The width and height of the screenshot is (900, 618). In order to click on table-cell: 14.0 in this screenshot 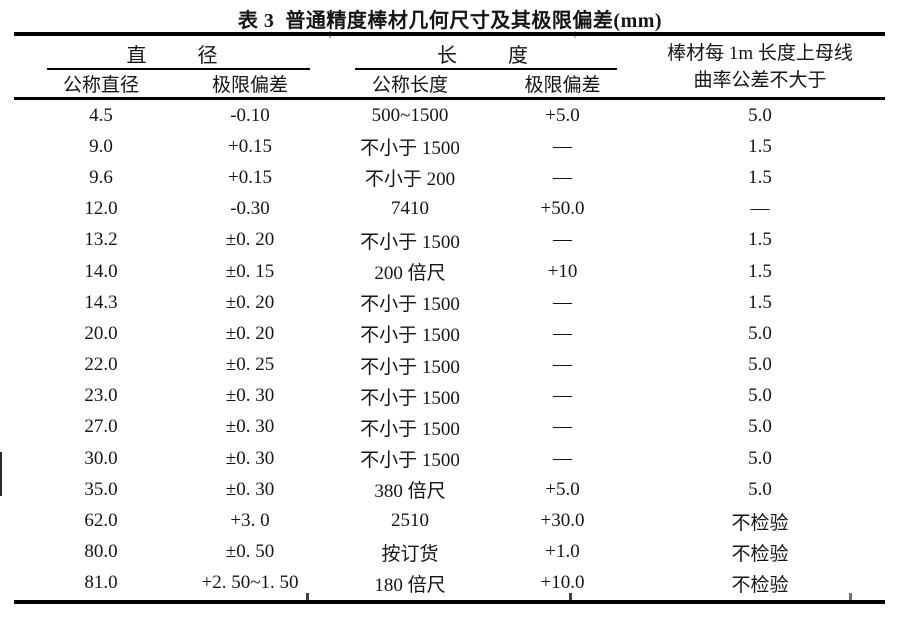, I will do `click(101, 271)`.